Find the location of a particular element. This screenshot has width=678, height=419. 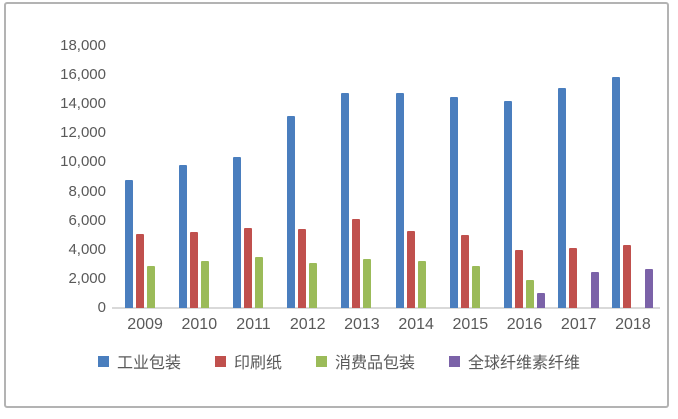

legend-label: 印刷纸 is located at coordinates (257, 363).